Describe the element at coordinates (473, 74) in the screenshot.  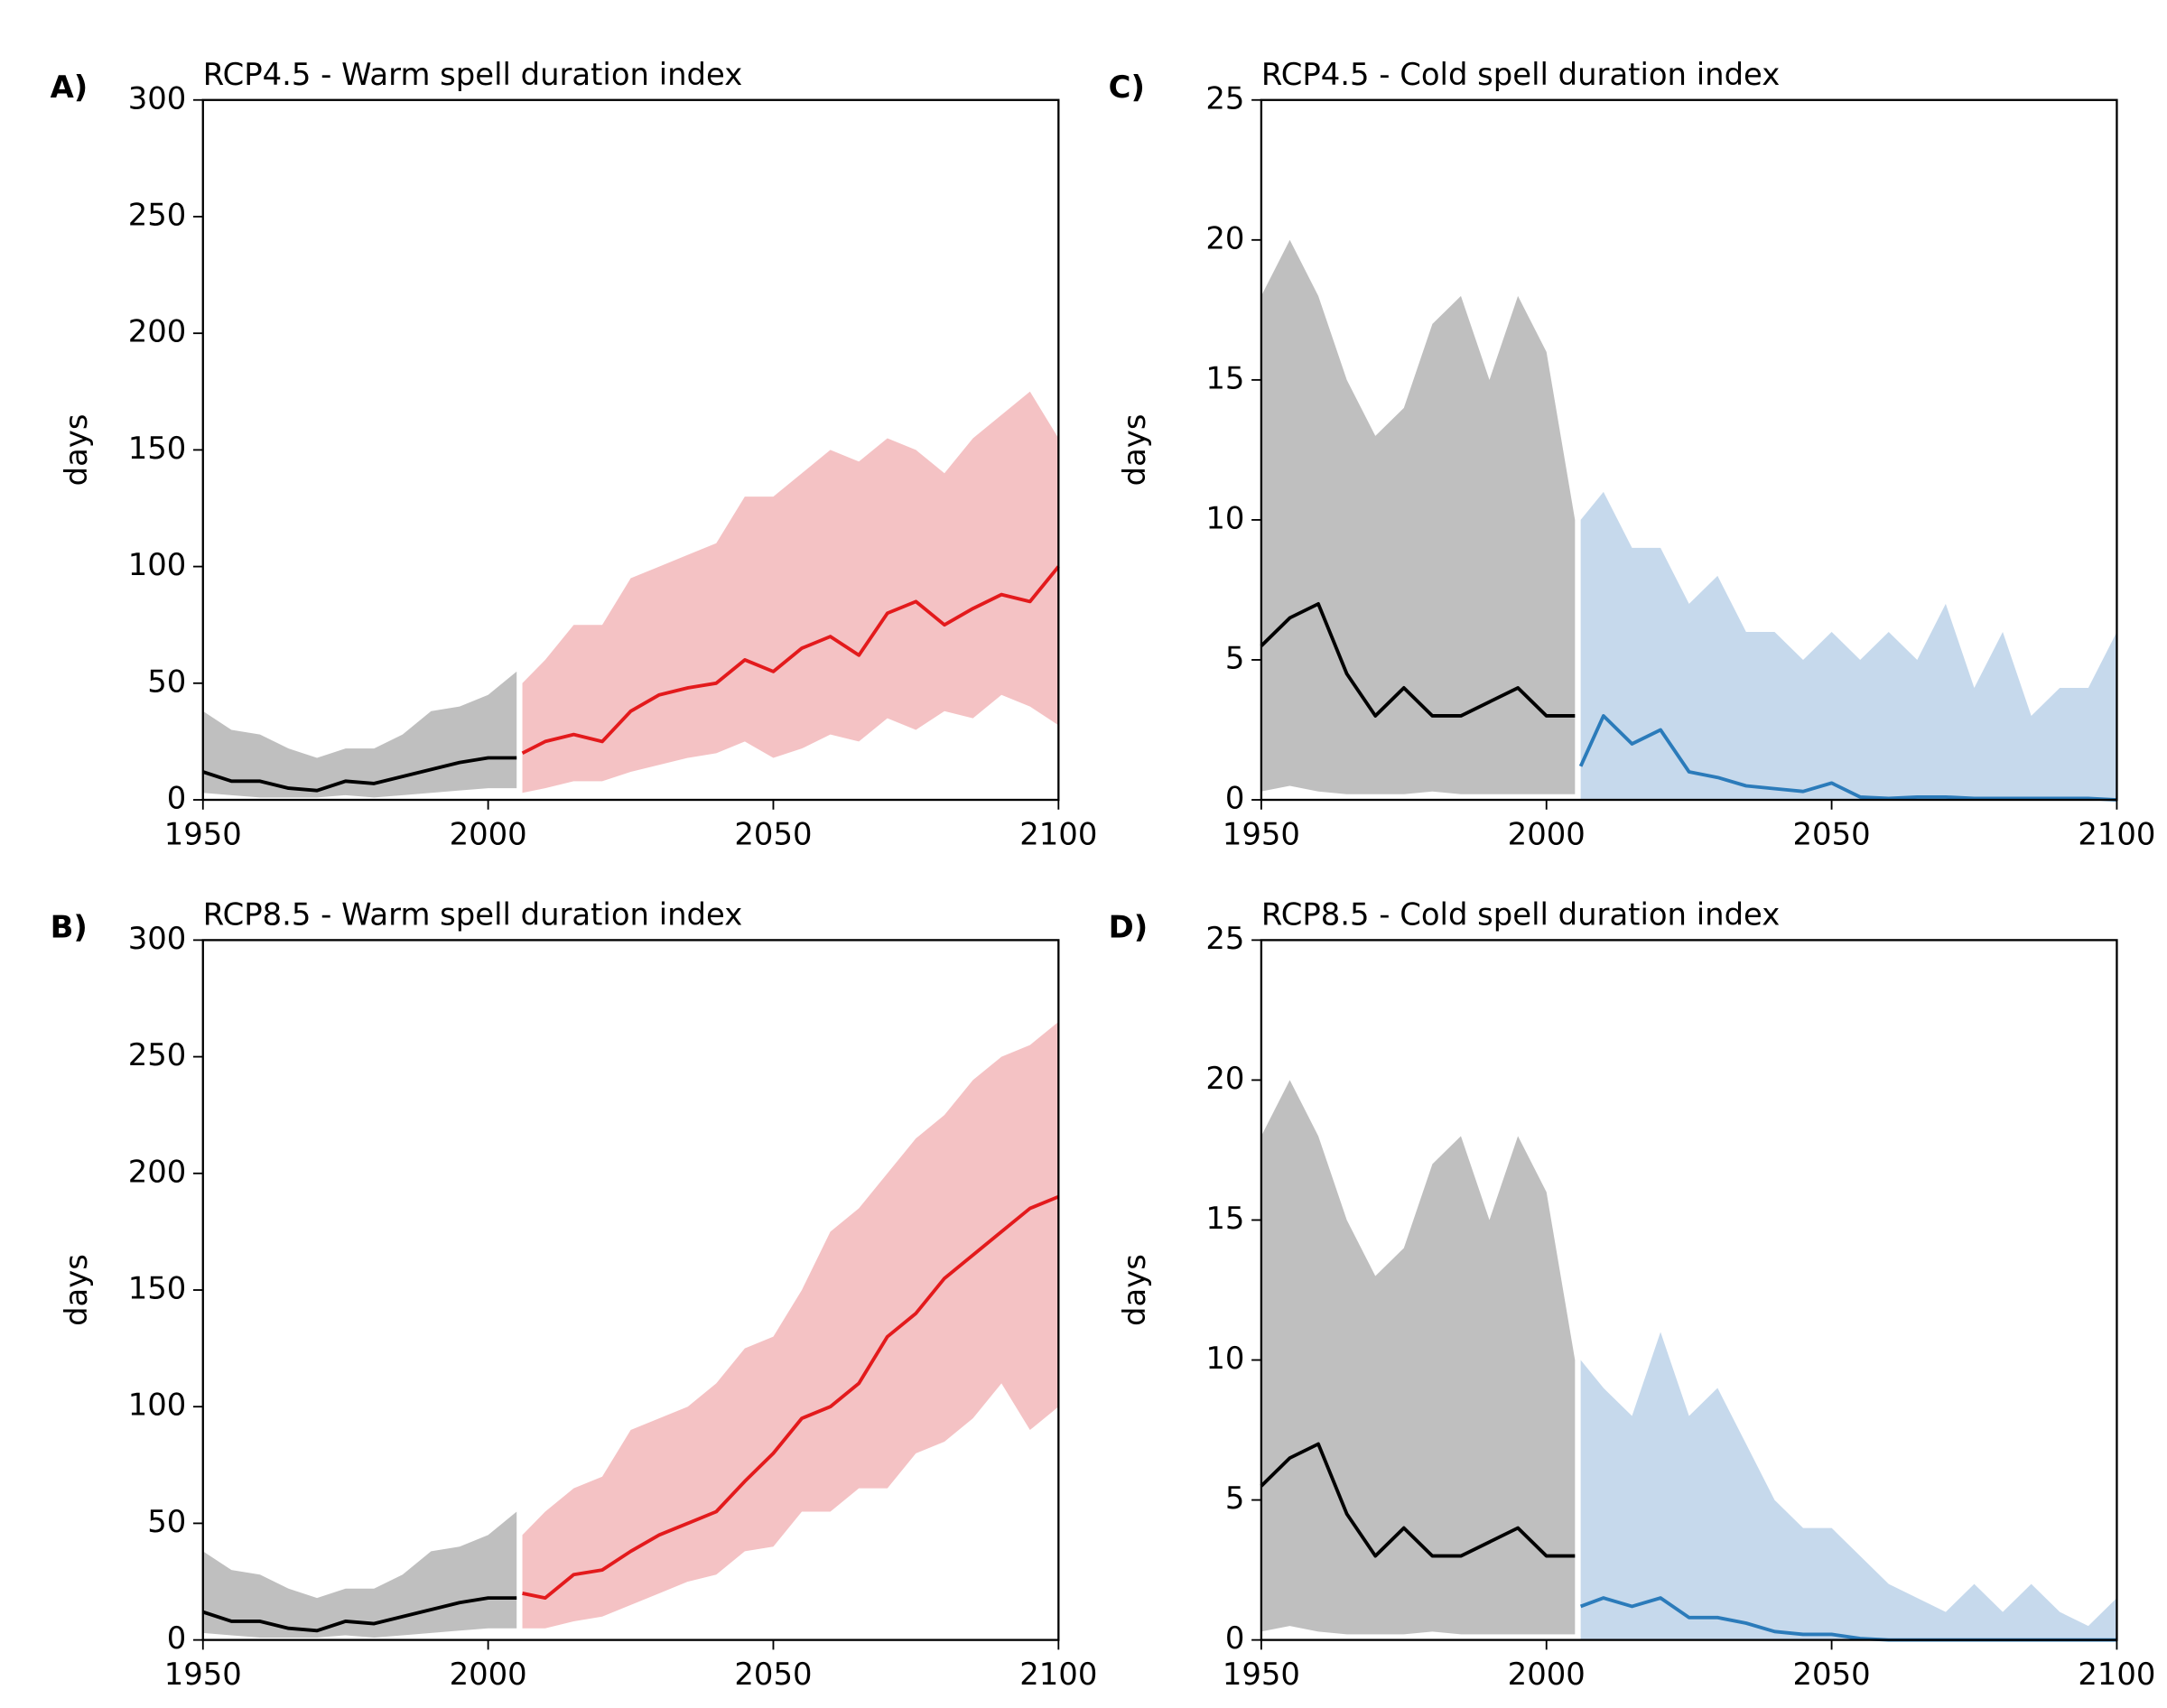
I see `chart-title: RCP4.5 - Warm spell duration index` at that location.